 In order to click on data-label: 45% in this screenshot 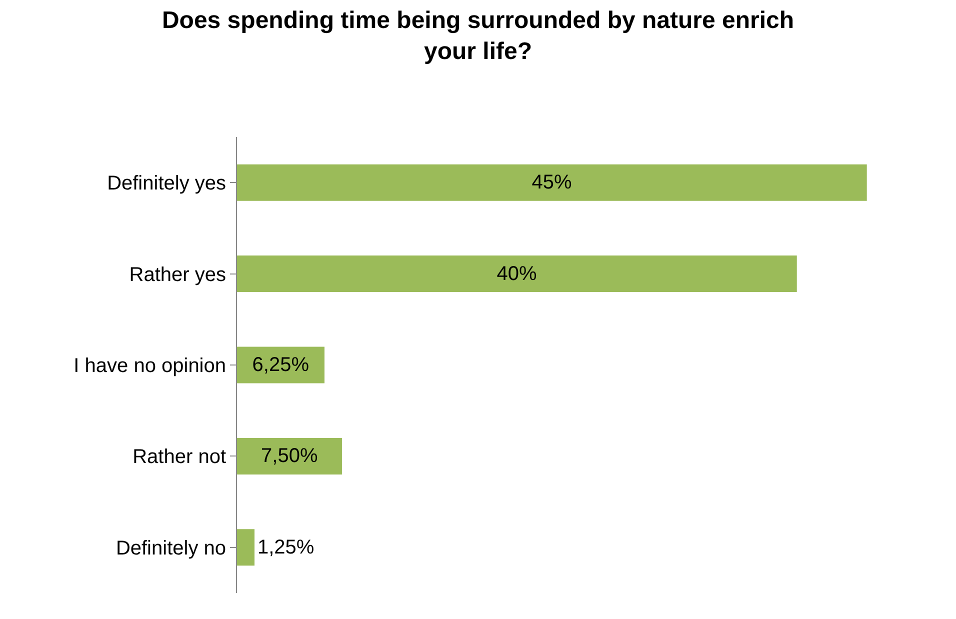, I will do `click(552, 183)`.